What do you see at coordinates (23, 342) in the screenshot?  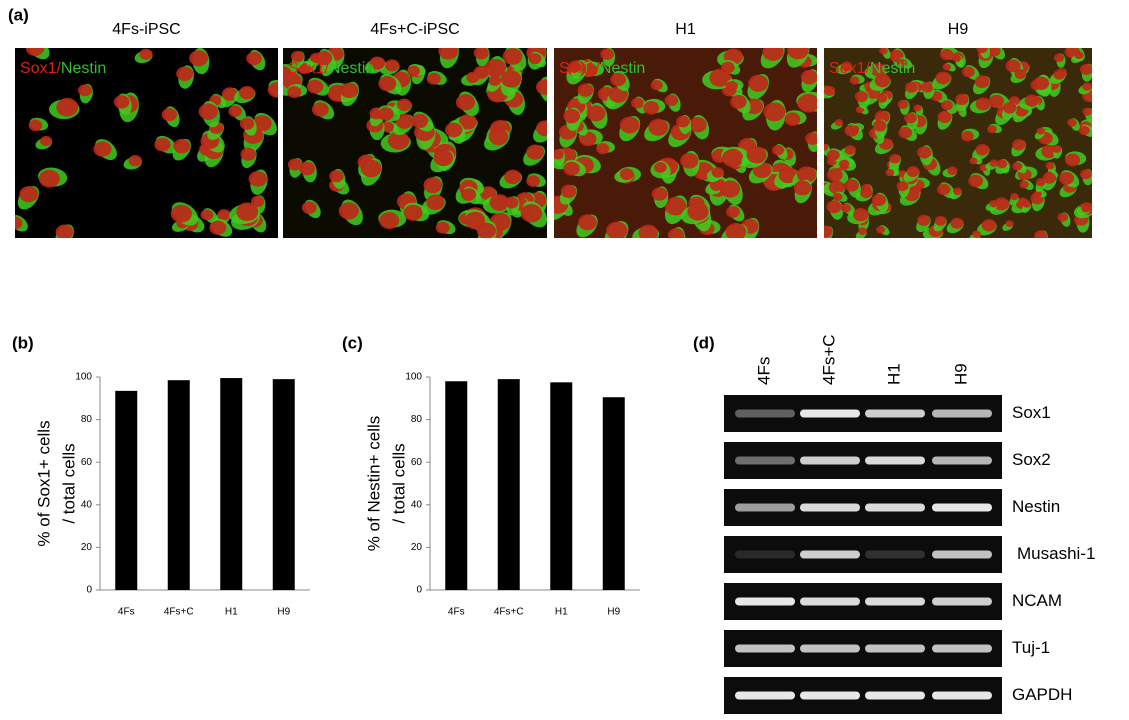 I see `panel-label: (b)` at bounding box center [23, 342].